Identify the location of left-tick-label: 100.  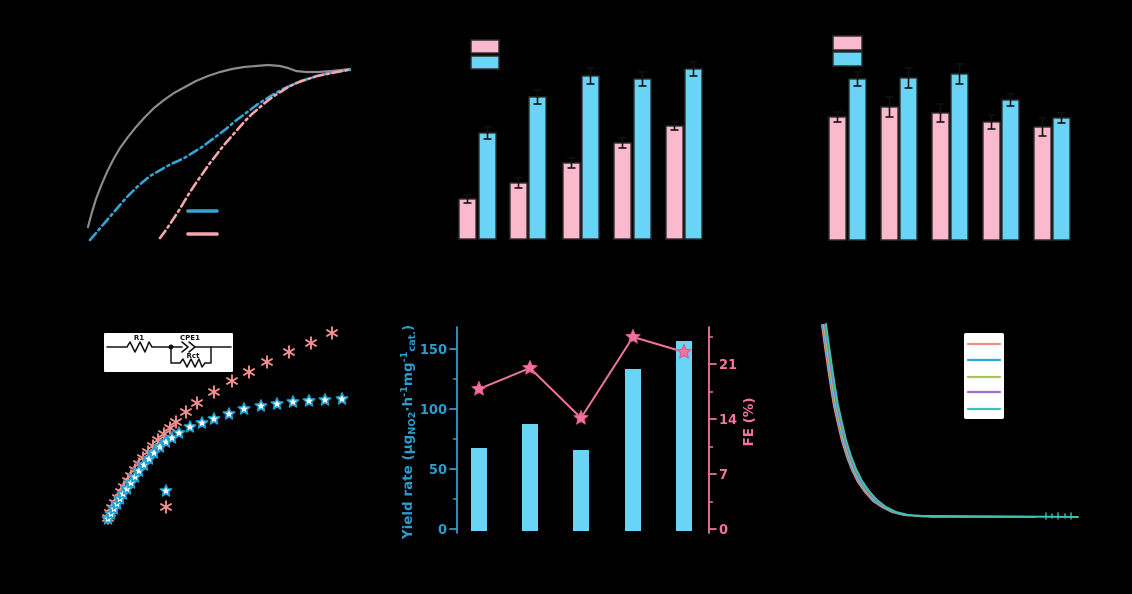
(433, 410).